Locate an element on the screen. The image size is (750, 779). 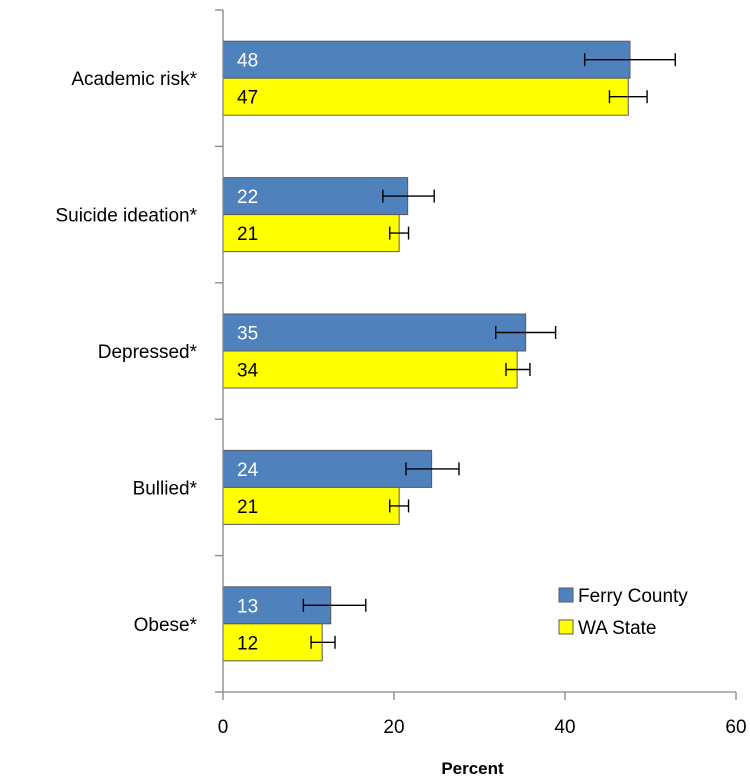
x-tick-label: 20 is located at coordinates (393, 727).